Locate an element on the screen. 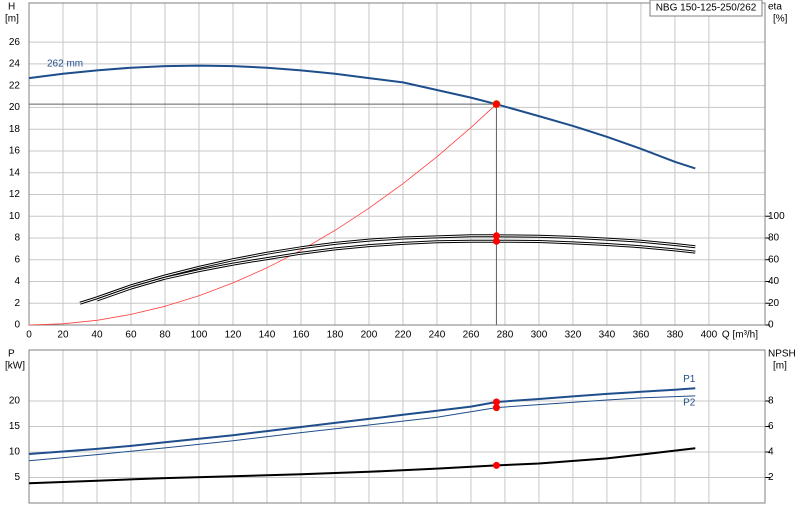 Image resolution: width=800 pixels, height=520 pixels. x-tick-label: 60 is located at coordinates (131, 335).